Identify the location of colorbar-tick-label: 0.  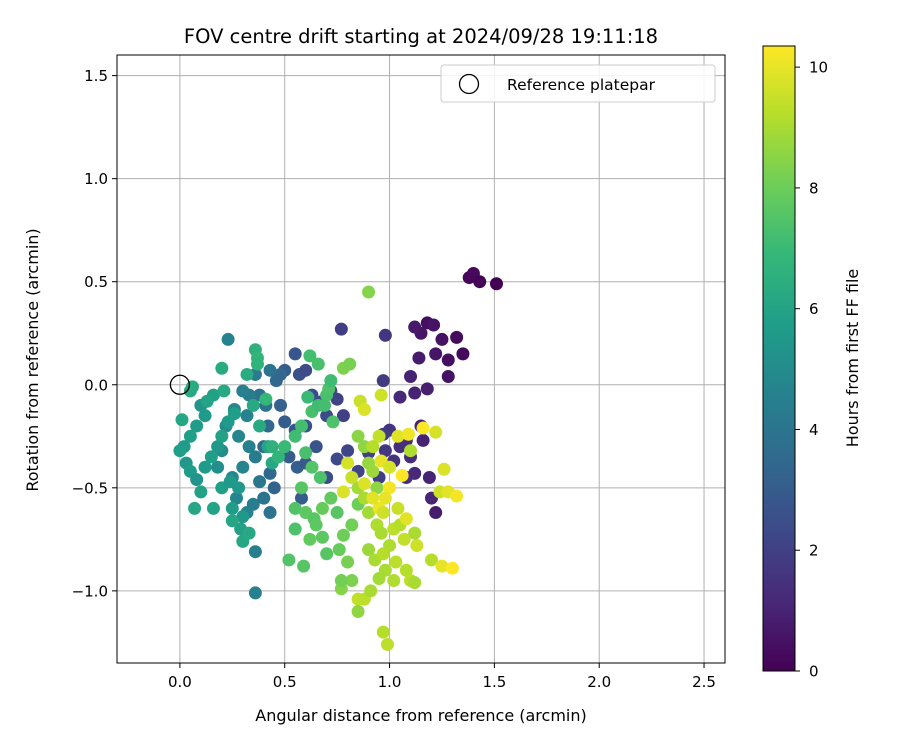
(814, 672).